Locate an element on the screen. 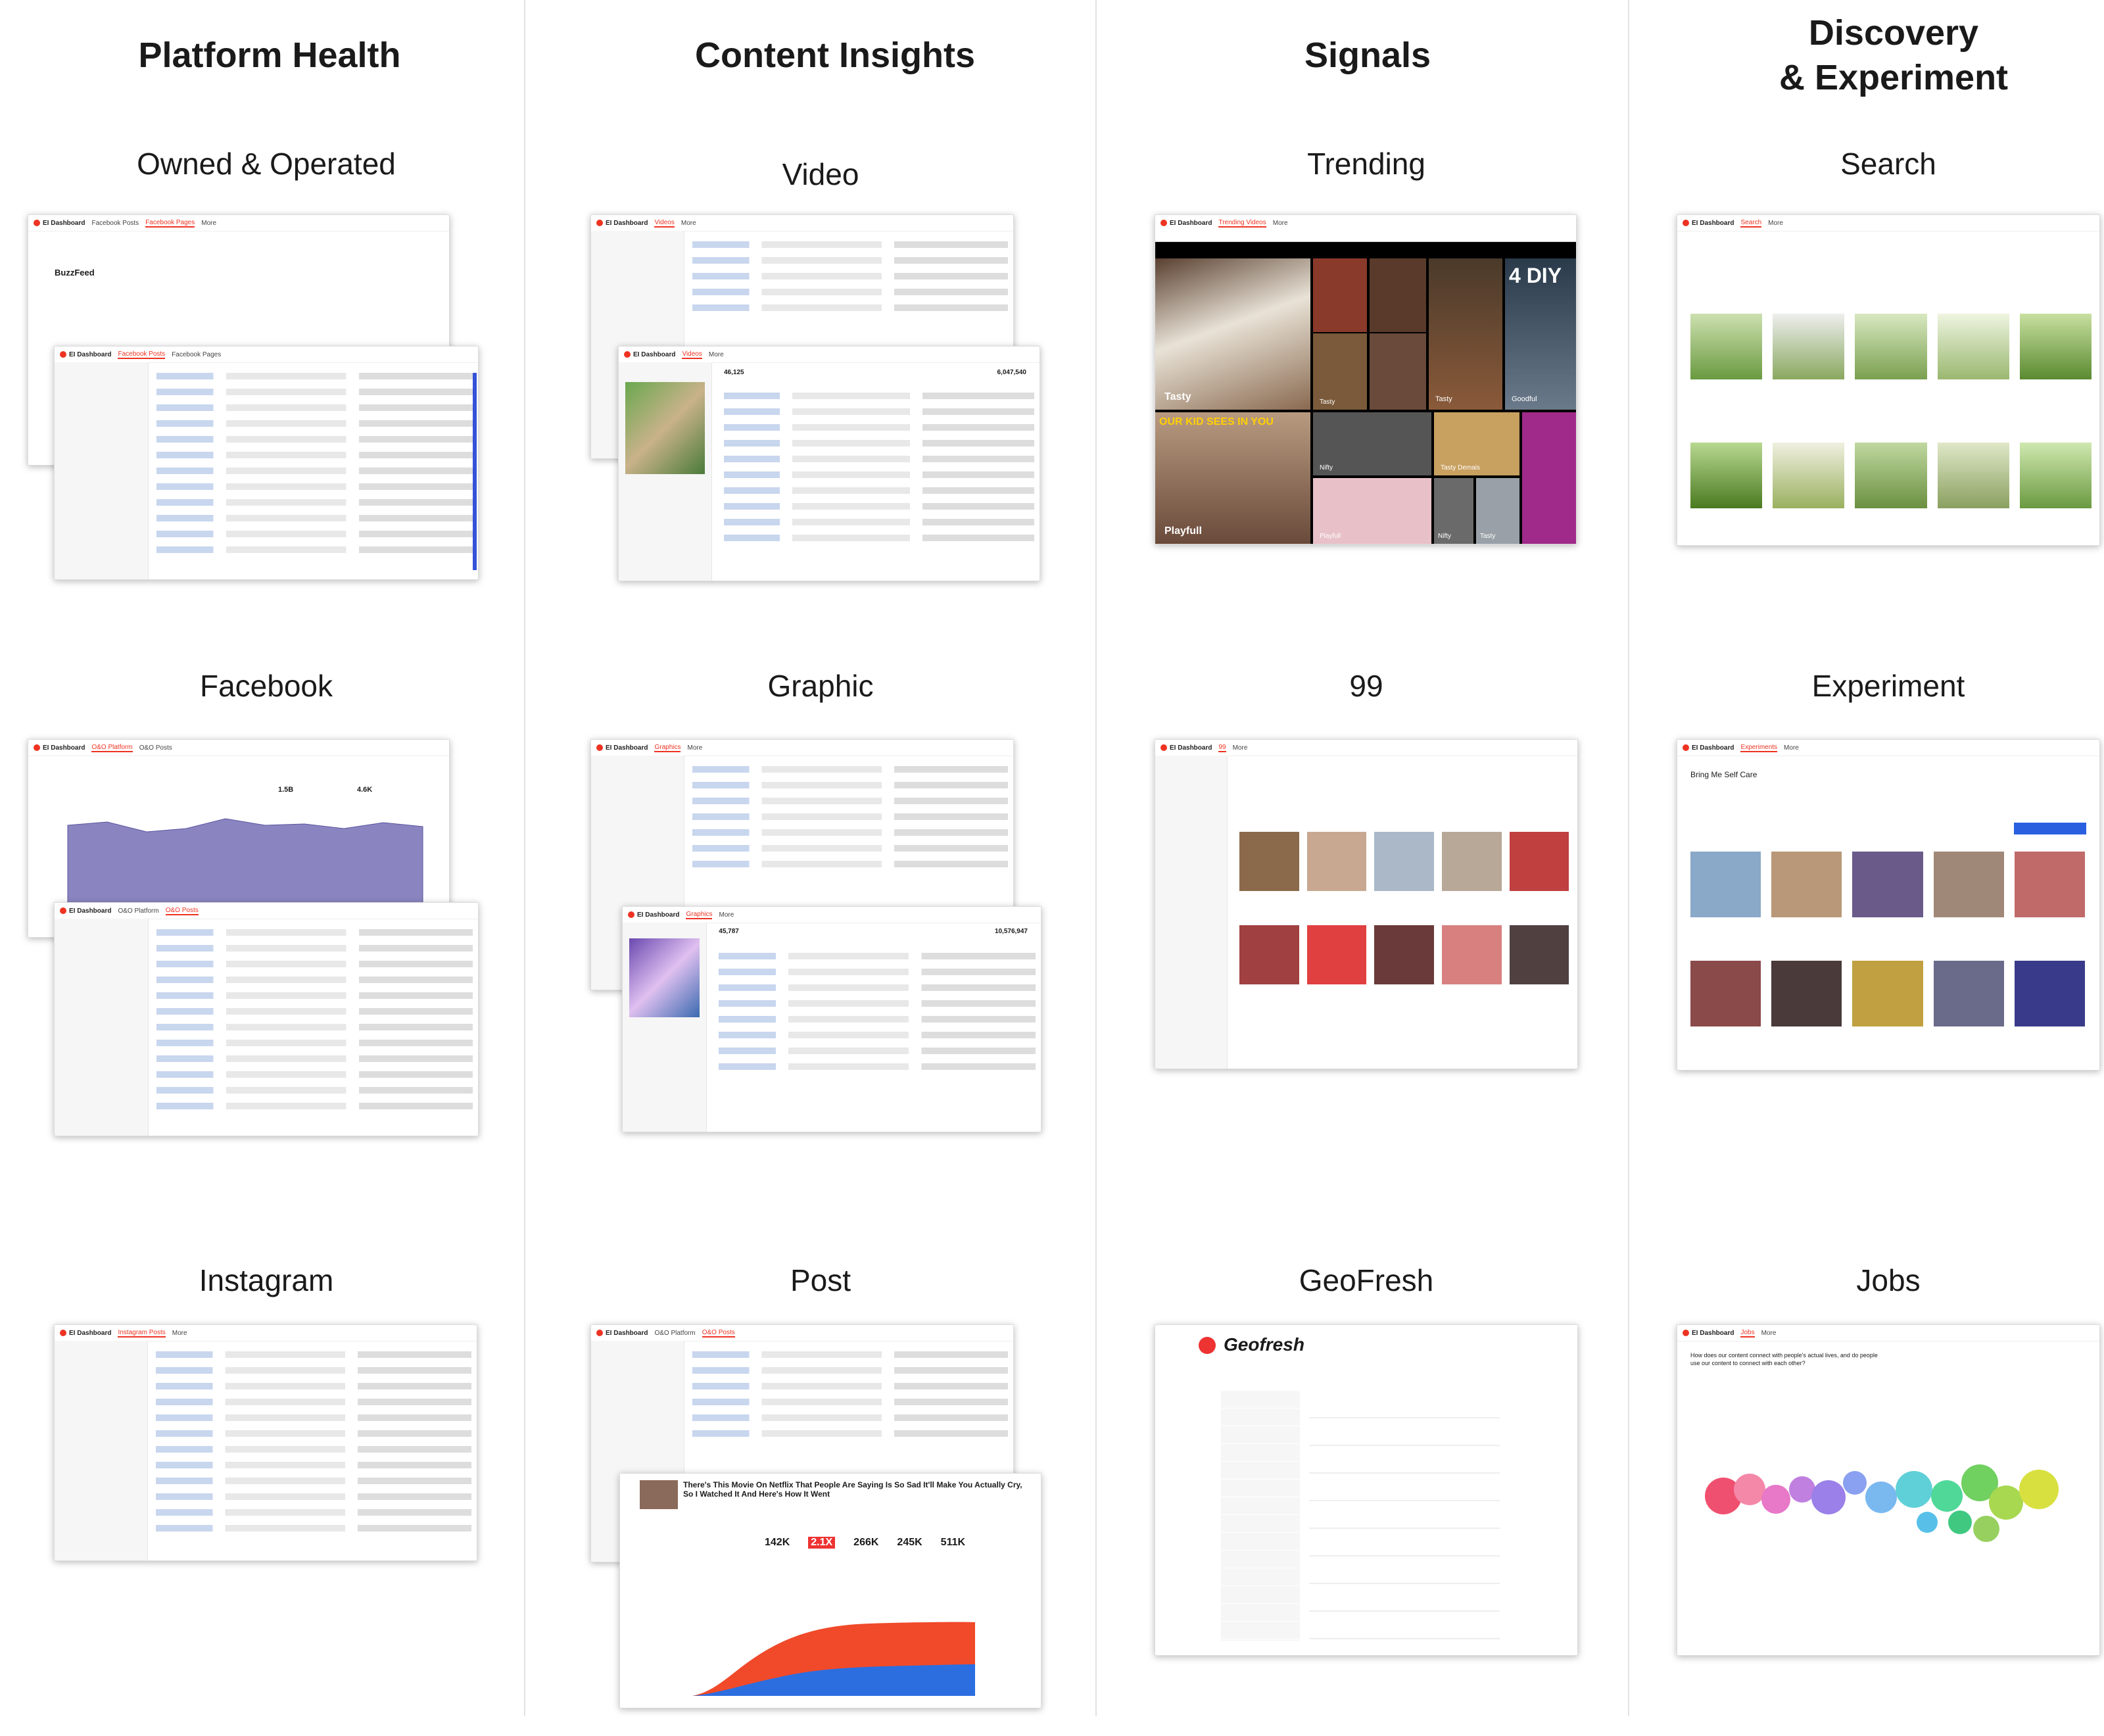 The image size is (2104, 1736). screenshot-facebook-posts: EI Dashboard O&O Platform O&O Posts is located at coordinates (266, 1019).